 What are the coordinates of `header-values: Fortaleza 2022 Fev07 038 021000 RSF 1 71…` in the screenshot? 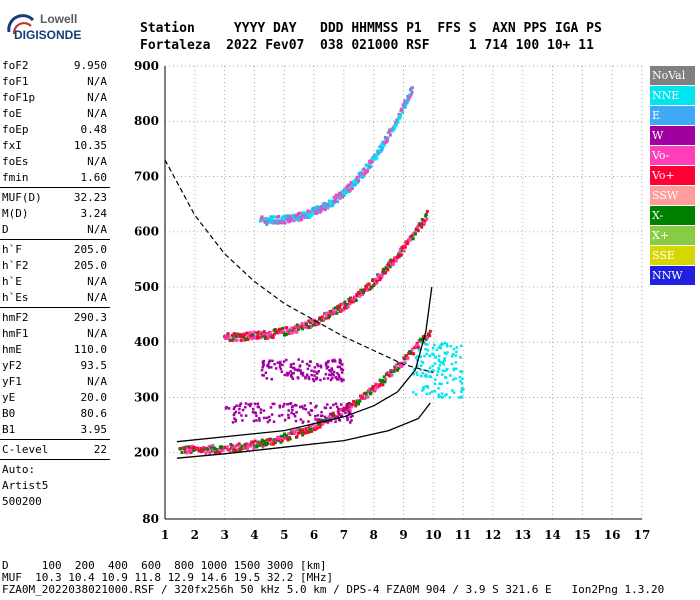 It's located at (367, 45).